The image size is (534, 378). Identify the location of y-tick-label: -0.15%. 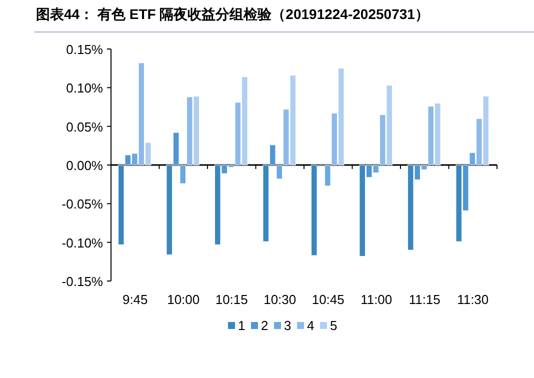
(83, 281).